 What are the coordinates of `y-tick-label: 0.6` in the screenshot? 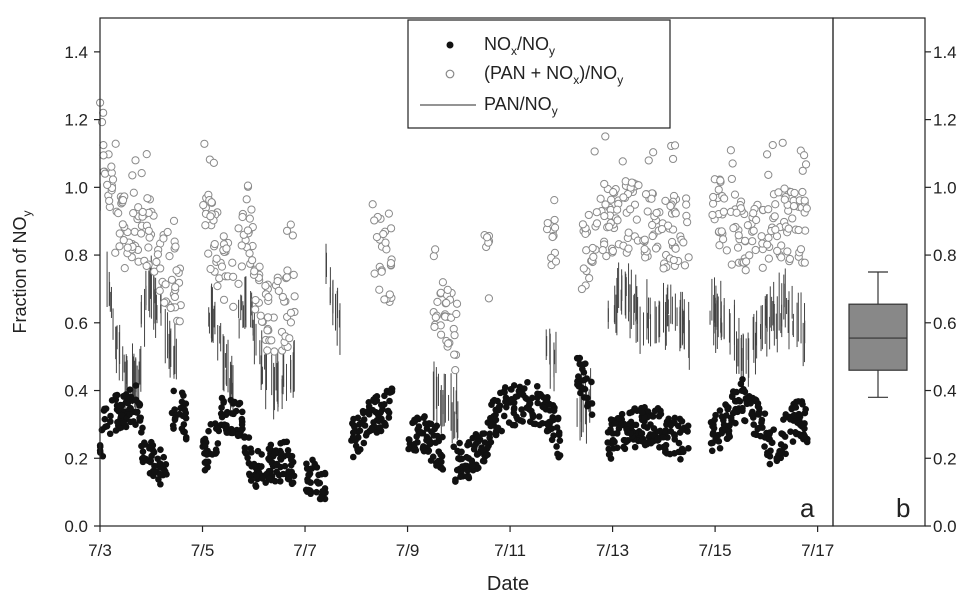 It's located at (76, 323).